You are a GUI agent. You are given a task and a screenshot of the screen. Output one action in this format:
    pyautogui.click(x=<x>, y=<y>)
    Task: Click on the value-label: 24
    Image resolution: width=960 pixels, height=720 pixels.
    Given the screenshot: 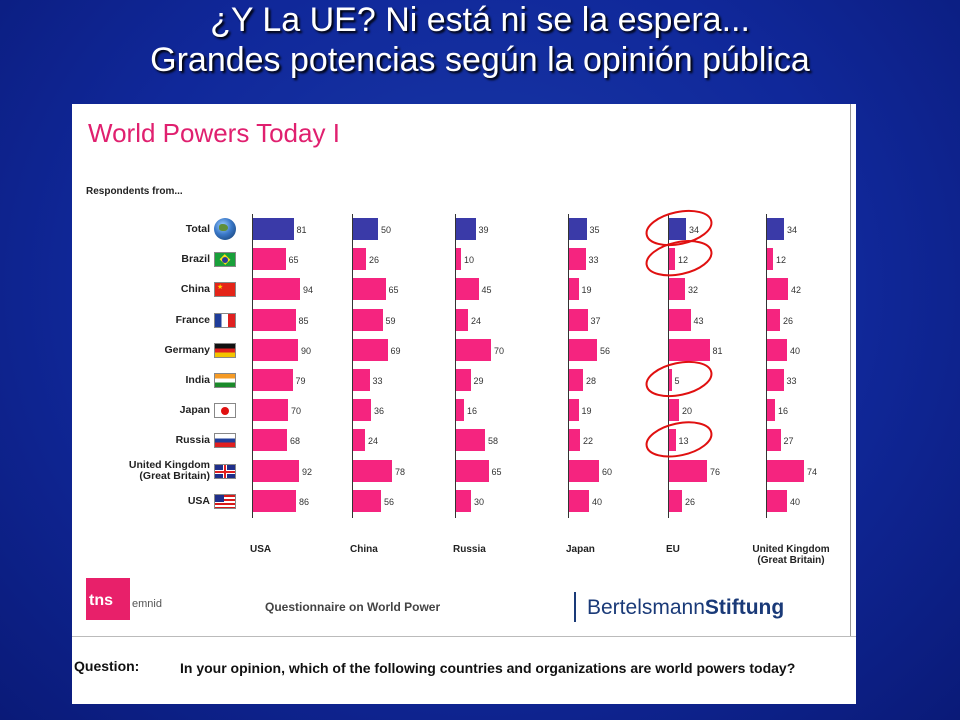 What is the action you would take?
    pyautogui.click(x=476, y=320)
    